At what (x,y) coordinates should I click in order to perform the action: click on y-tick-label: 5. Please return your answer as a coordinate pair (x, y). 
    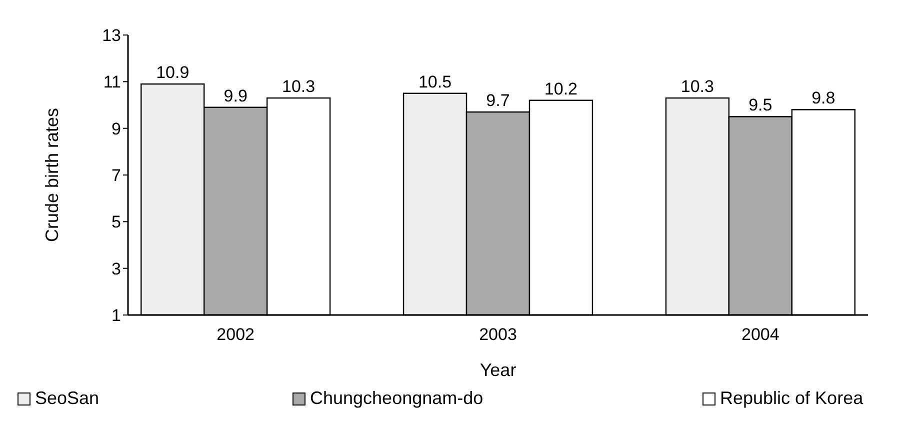
    Looking at the image, I should click on (116, 222).